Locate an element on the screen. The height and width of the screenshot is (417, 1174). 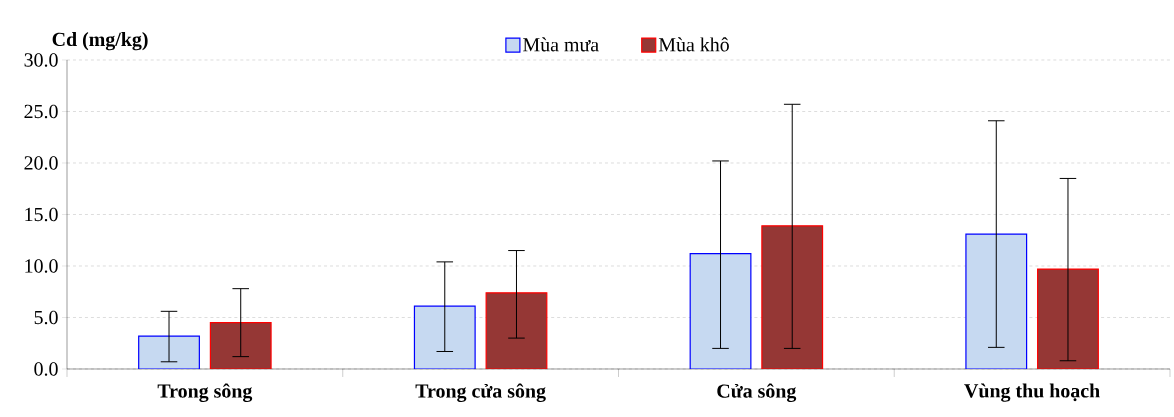
x-tick-label: Vùng thu hoạch is located at coordinates (1032, 392).